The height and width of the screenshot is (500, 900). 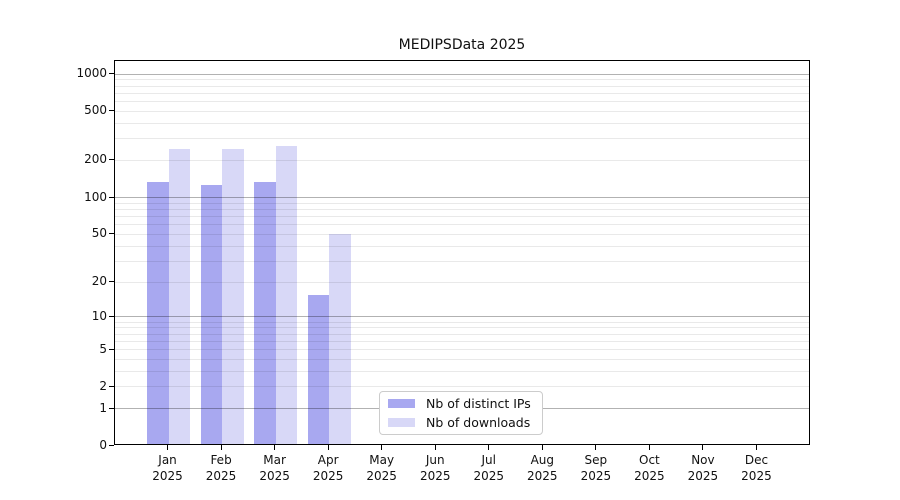 I want to click on y-tick-label: 500, so click(x=95, y=110).